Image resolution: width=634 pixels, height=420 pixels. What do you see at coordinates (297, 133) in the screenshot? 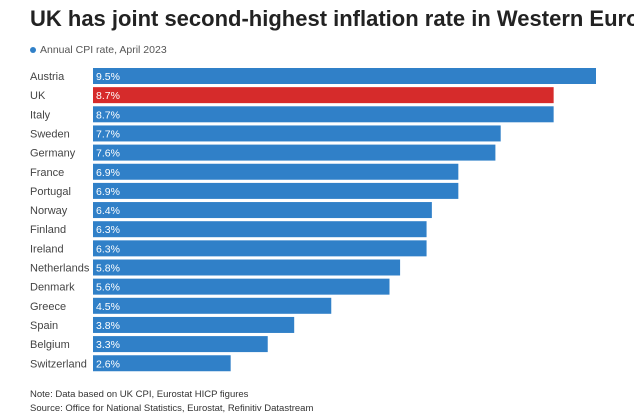
I see `bar-sweden` at bounding box center [297, 133].